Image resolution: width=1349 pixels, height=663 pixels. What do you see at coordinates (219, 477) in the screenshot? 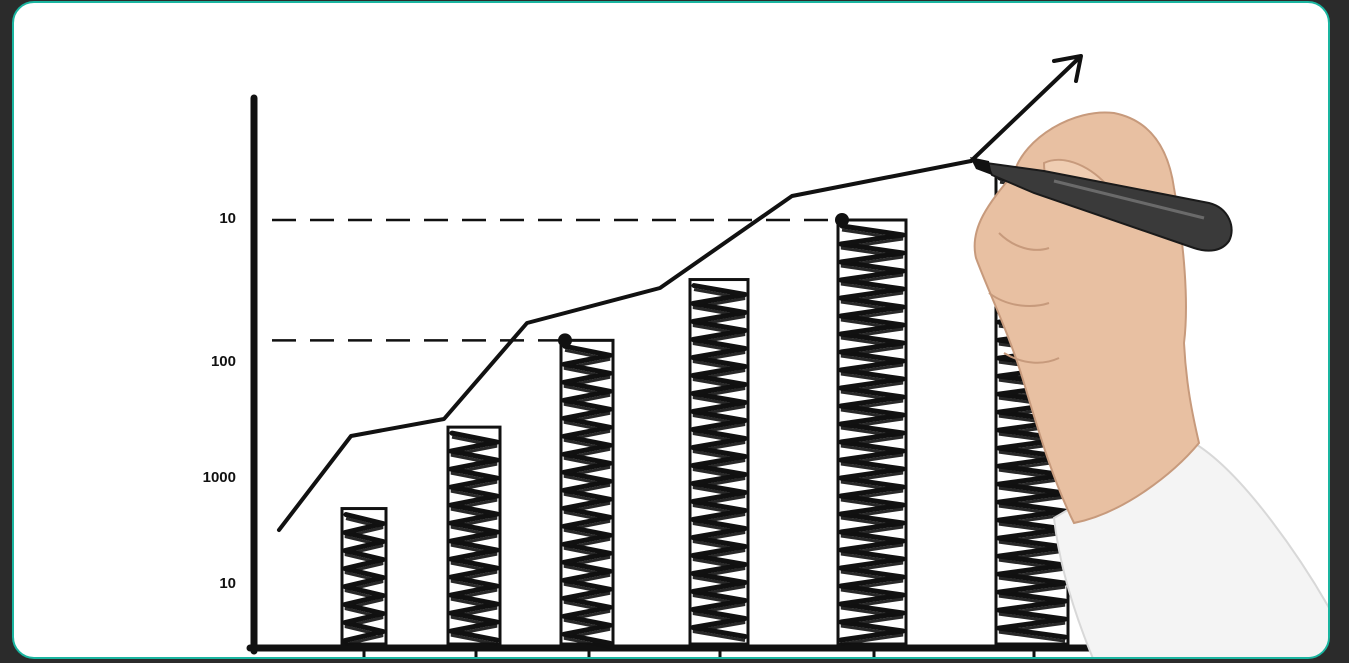
I see `y-tick-label: 1000` at bounding box center [219, 477].